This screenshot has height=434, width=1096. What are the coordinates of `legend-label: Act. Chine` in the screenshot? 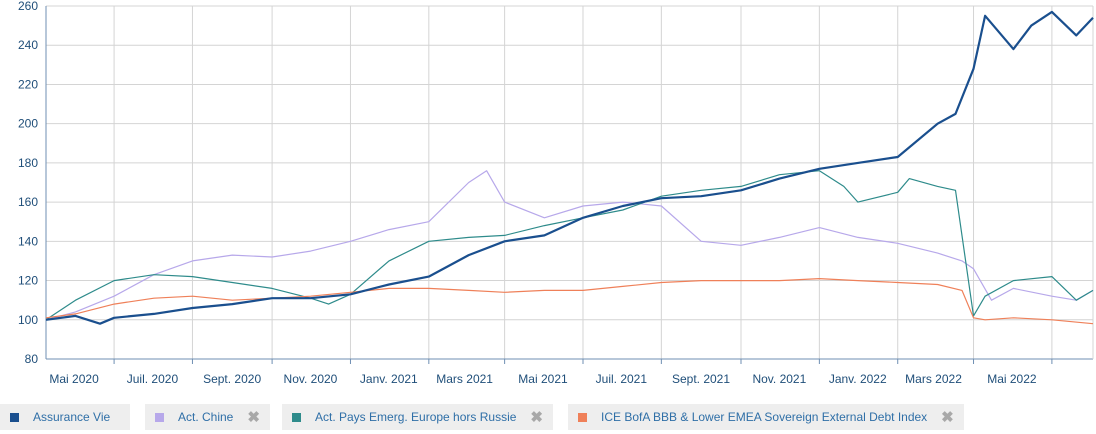 It's located at (206, 417).